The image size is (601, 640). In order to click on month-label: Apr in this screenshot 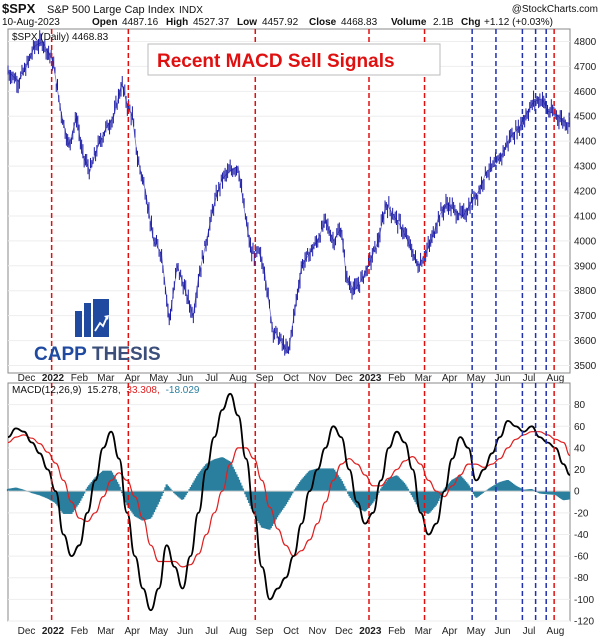, I will do `click(450, 378)`.